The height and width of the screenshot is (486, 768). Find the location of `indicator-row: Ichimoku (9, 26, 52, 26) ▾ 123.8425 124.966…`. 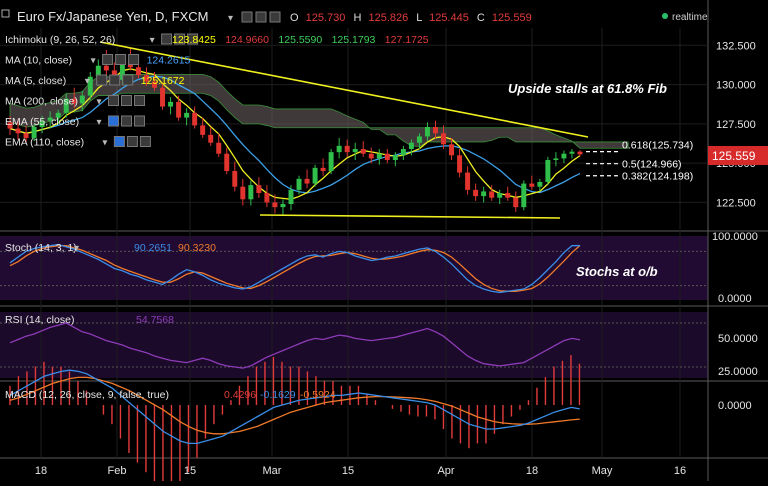

indicator-row: Ichimoku (9, 26, 52, 26) ▾ 123.8425 124.966… is located at coordinates (217, 39).